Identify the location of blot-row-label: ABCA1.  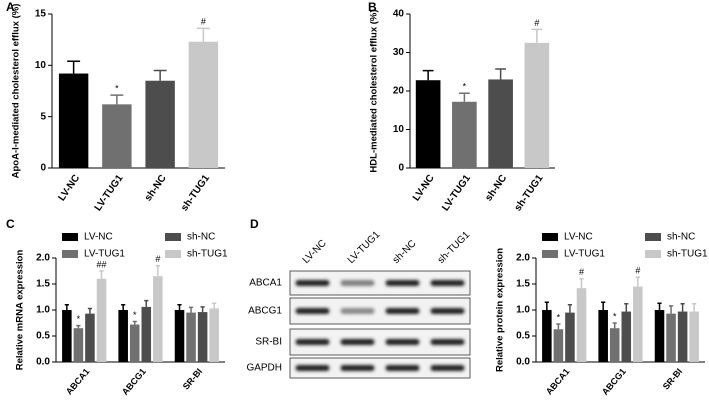
(265, 283).